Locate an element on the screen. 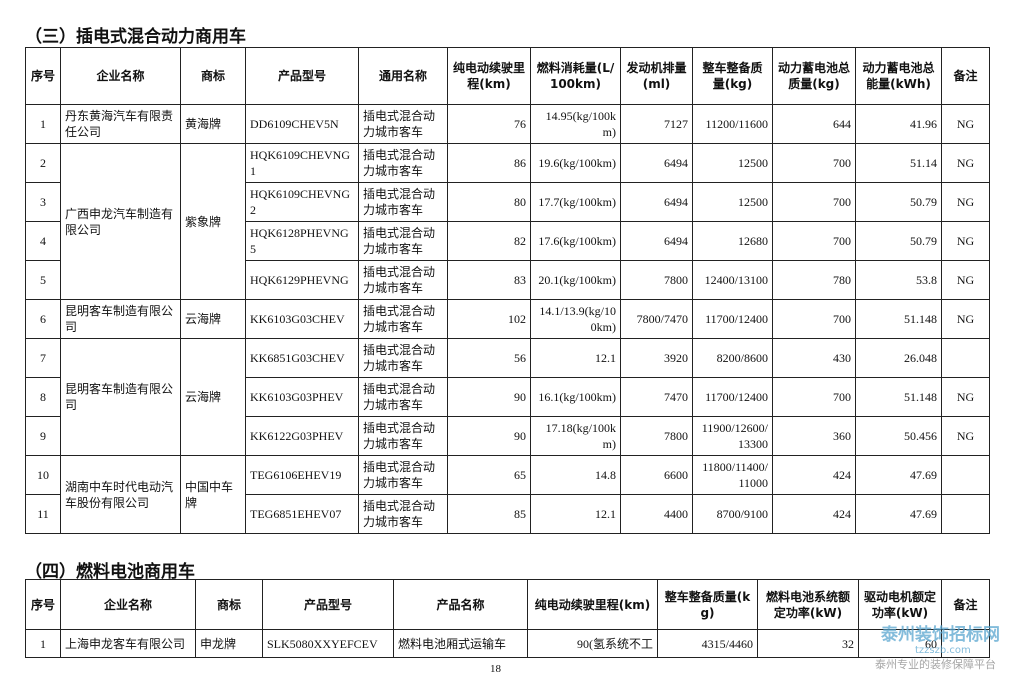 The height and width of the screenshot is (685, 1009). header-cell: 商标 is located at coordinates (213, 76).